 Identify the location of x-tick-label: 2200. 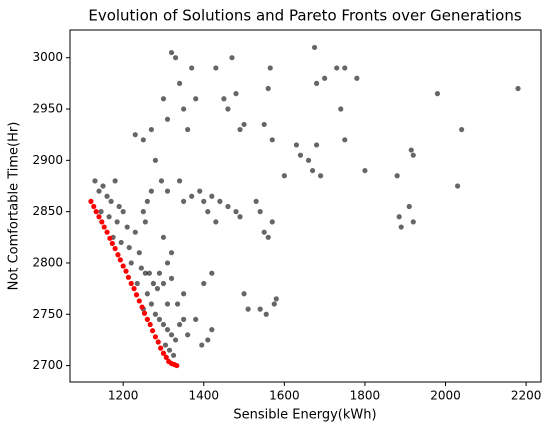
(526, 396).